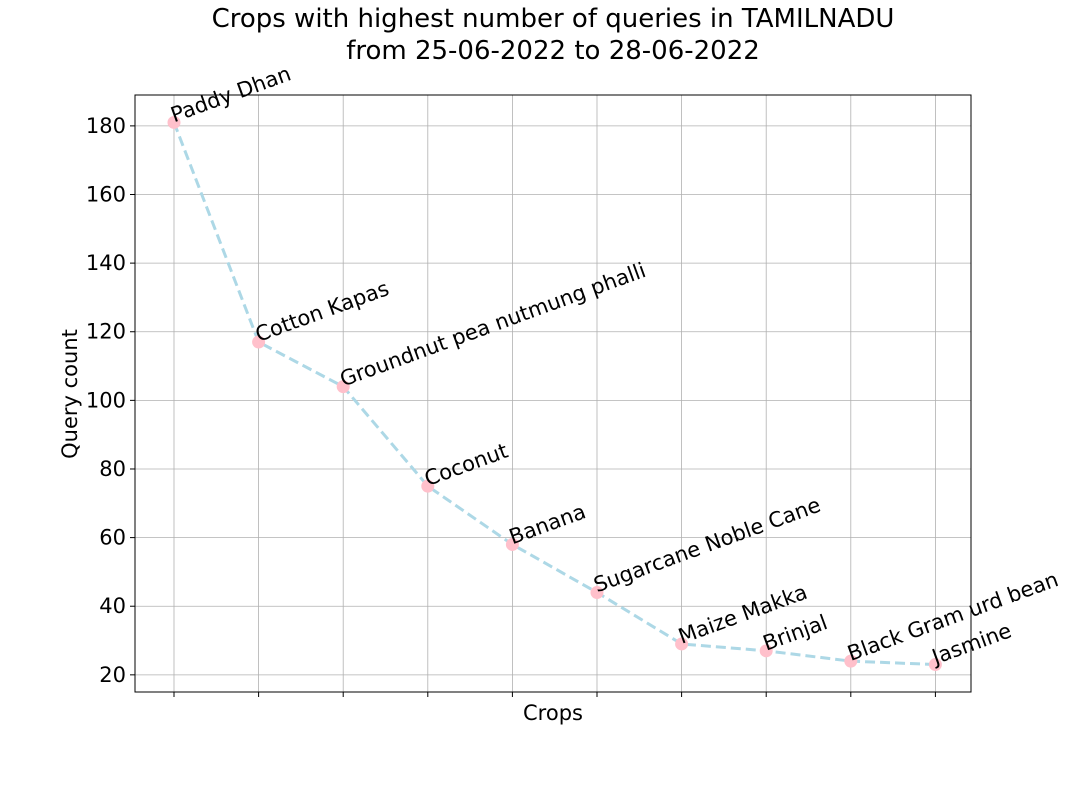  I want to click on y-tick-label: 40, so click(112, 606).